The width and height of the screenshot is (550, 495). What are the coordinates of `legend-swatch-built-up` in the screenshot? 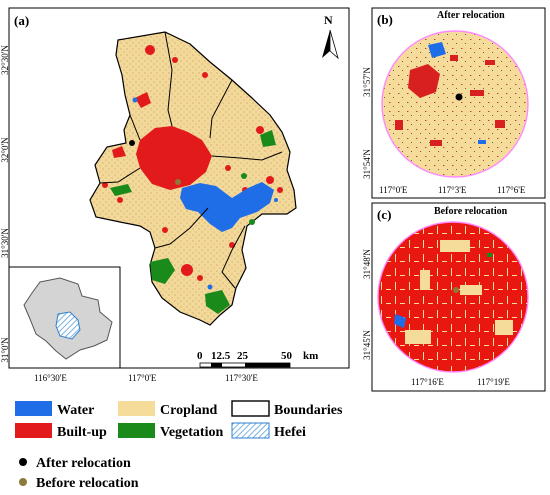 It's located at (33, 430).